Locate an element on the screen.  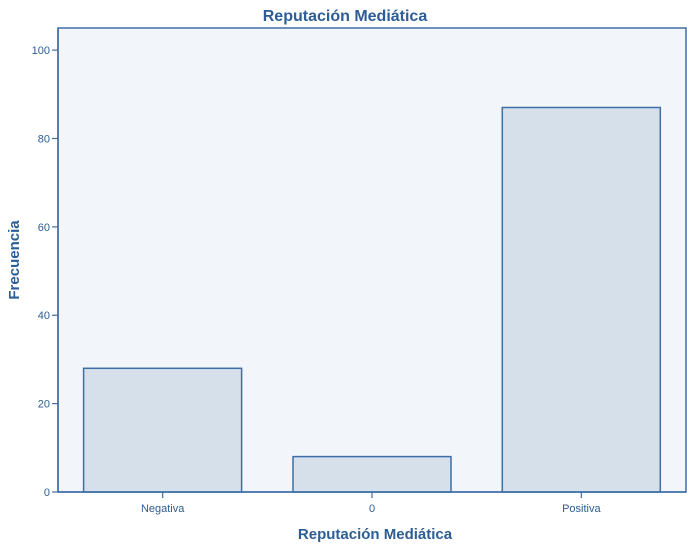
x-tick-label-positiva: Positiva is located at coordinates (581, 509).